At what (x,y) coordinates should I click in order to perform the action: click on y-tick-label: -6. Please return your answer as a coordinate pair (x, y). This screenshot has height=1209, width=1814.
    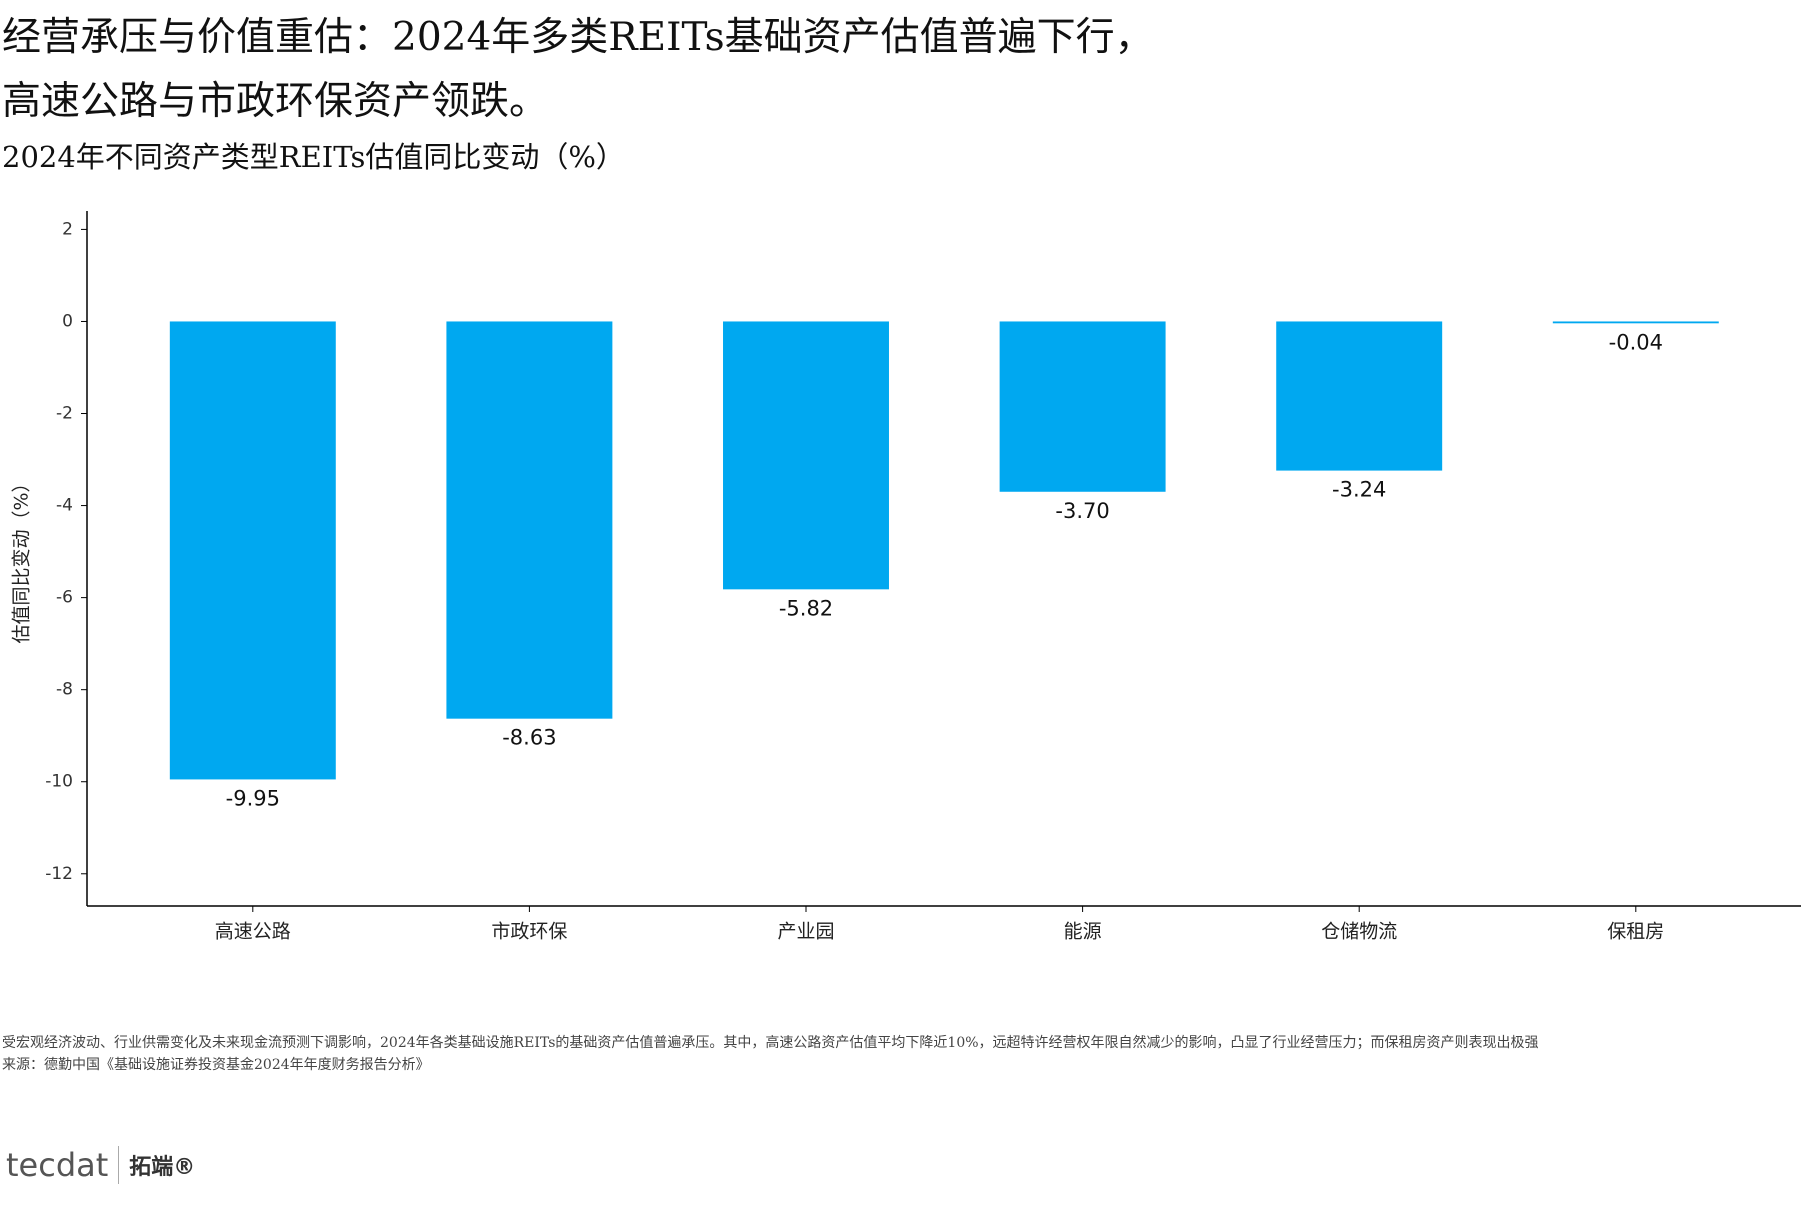
    Looking at the image, I should click on (64, 598).